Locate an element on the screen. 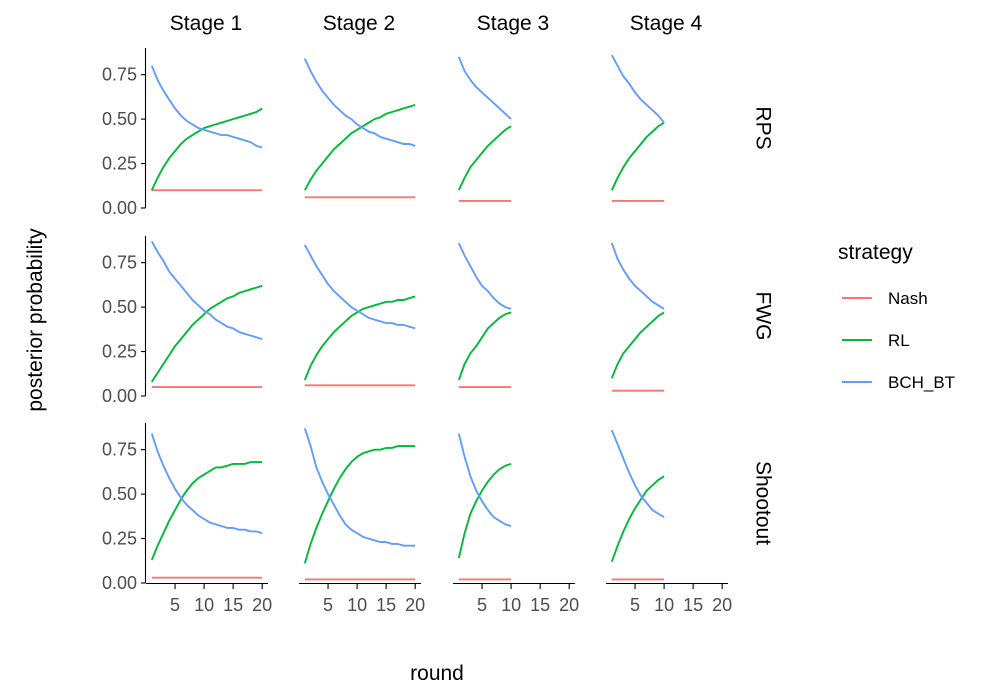 The image size is (995, 695). strip-shootout: Shootout is located at coordinates (762, 503).